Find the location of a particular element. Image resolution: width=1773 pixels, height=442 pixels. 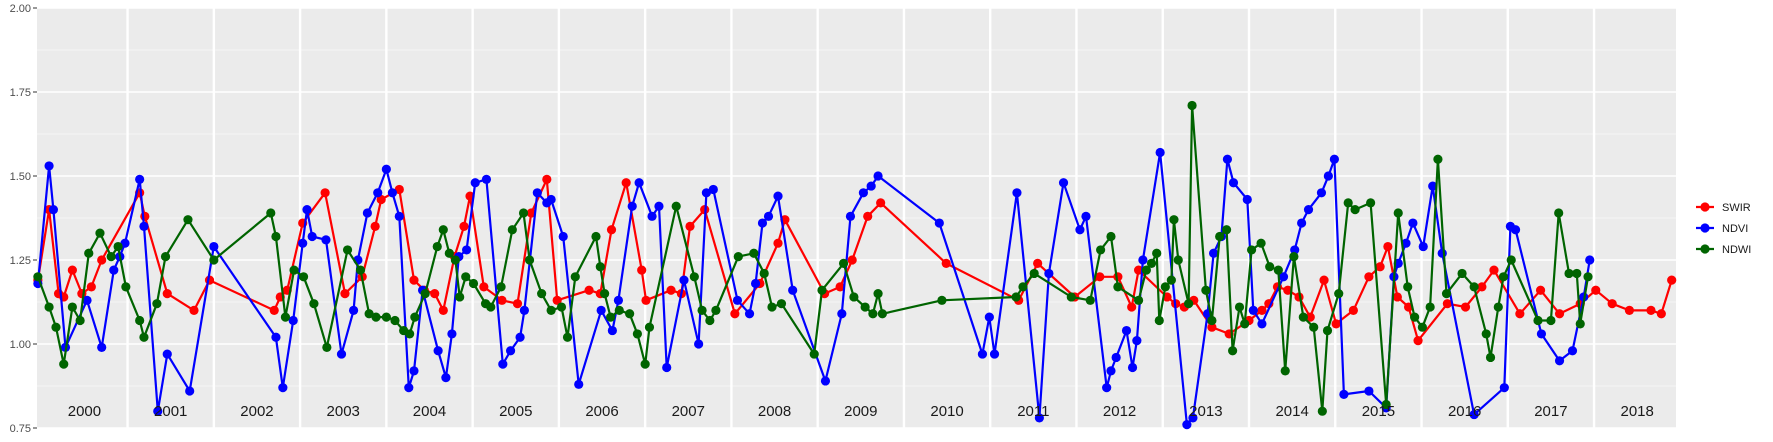

legend-item-swir: SWIR is located at coordinates (1723, 208).